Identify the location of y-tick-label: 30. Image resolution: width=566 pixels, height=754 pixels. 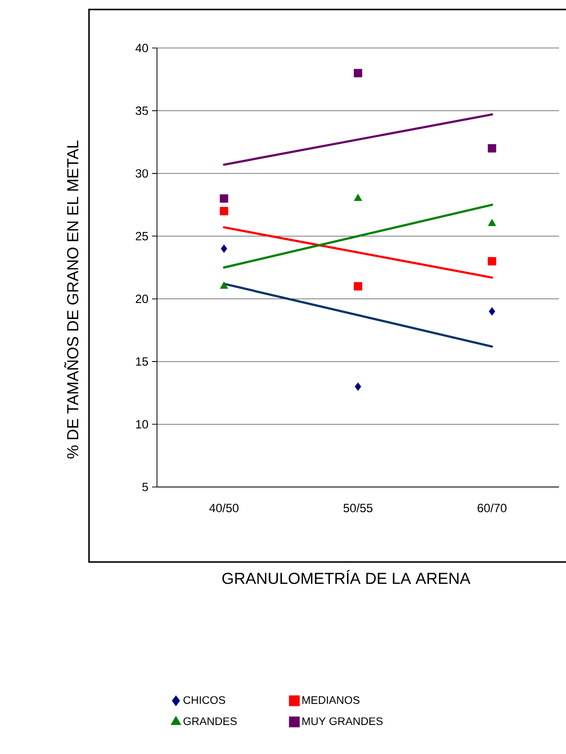
(142, 173).